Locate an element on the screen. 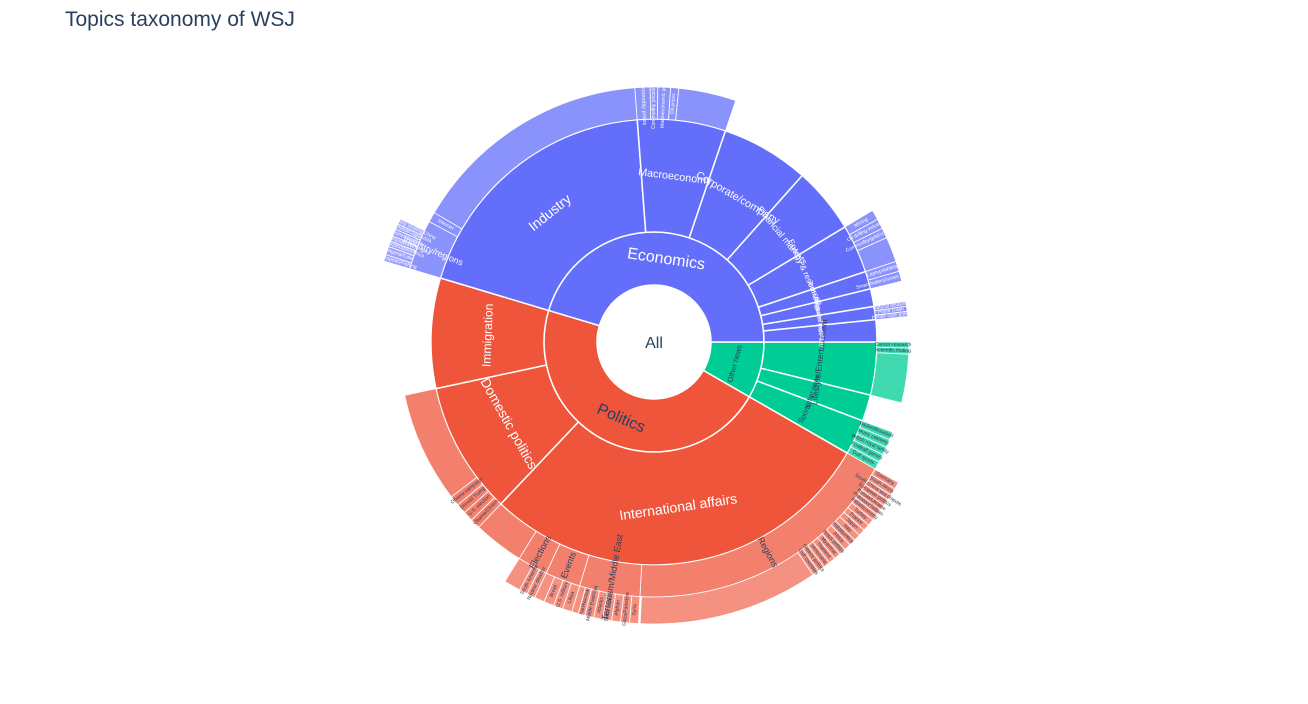  segment-trade-war is located at coordinates (820, 330).